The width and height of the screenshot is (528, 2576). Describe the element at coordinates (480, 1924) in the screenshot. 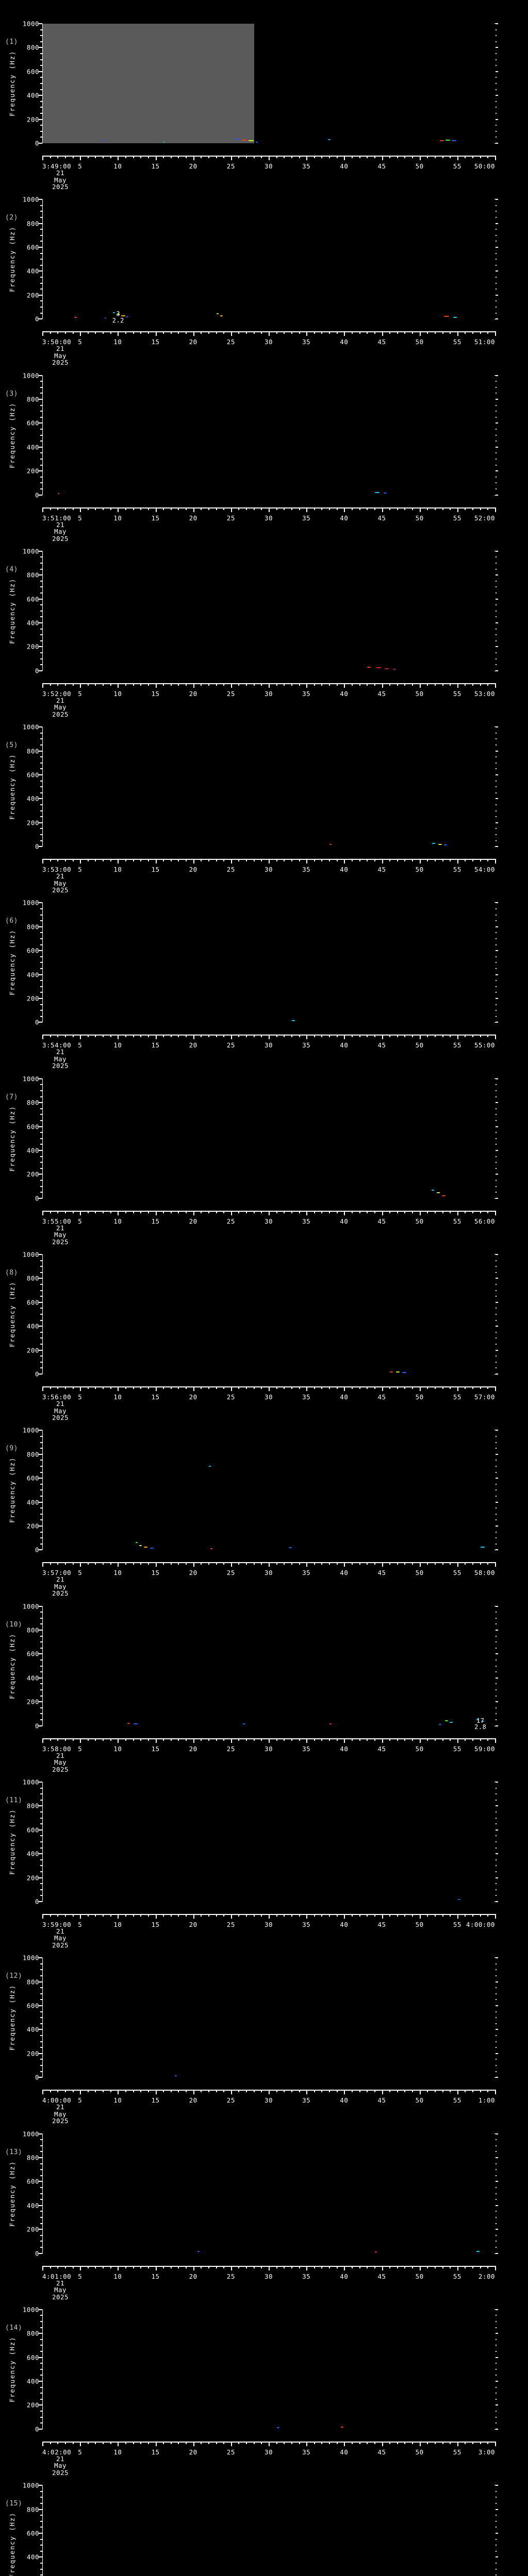

I see `x-axis-end-label: 4:00:00` at that location.